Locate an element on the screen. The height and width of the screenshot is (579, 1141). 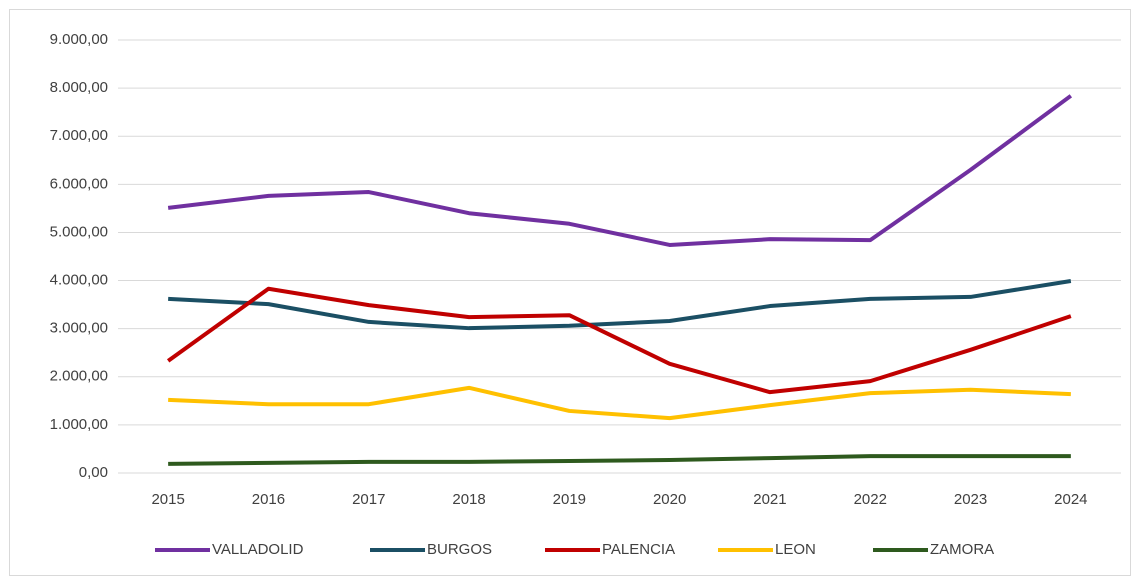
y-tick-label: 9.000,00 is located at coordinates (79, 39).